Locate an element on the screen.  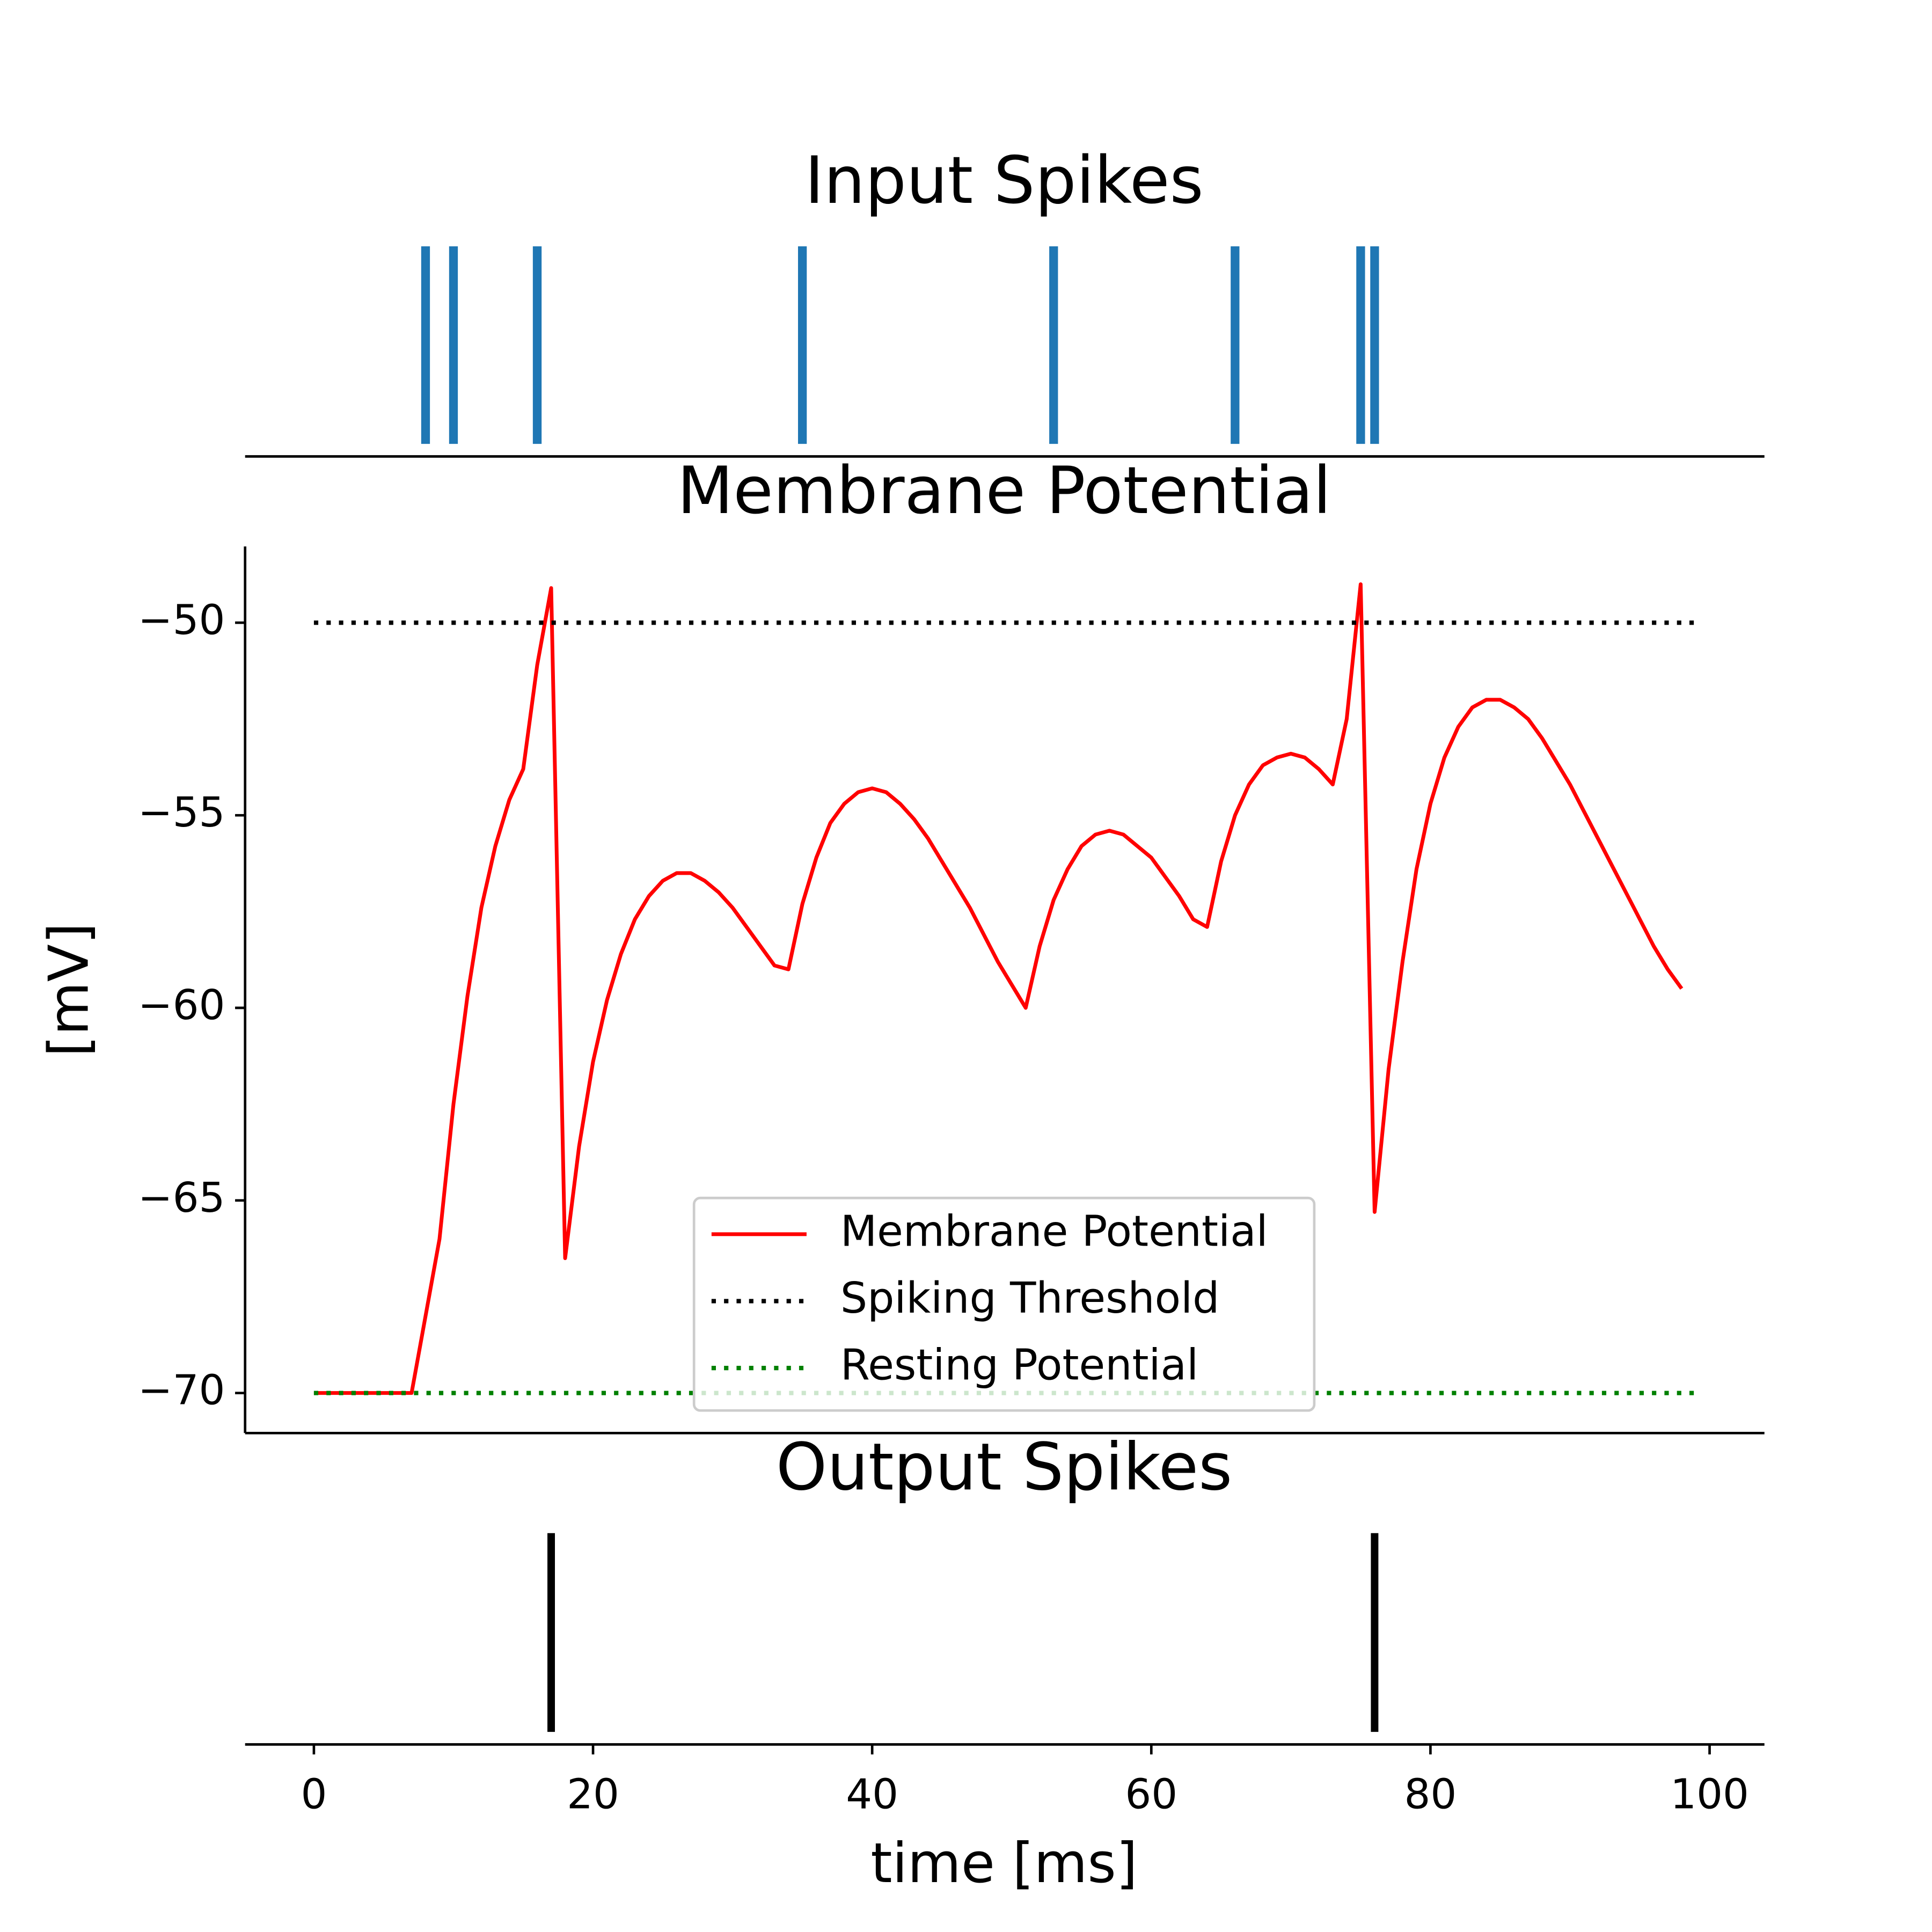
y-axis-label: [mV] is located at coordinates (69, 990).